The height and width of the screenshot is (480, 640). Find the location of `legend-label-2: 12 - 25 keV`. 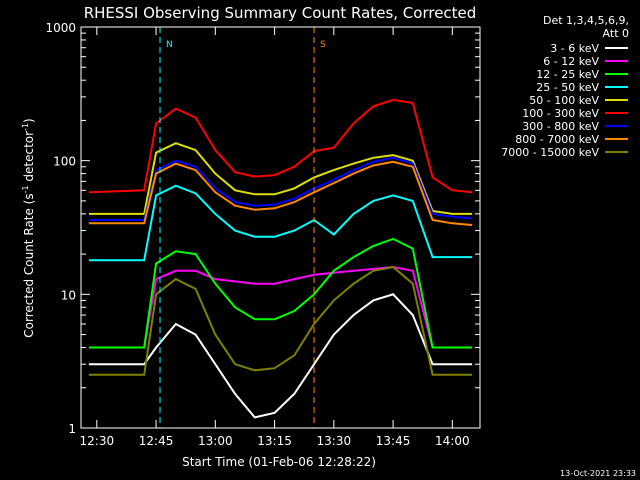

legend-label-2: 12 - 25 keV is located at coordinates (567, 74).